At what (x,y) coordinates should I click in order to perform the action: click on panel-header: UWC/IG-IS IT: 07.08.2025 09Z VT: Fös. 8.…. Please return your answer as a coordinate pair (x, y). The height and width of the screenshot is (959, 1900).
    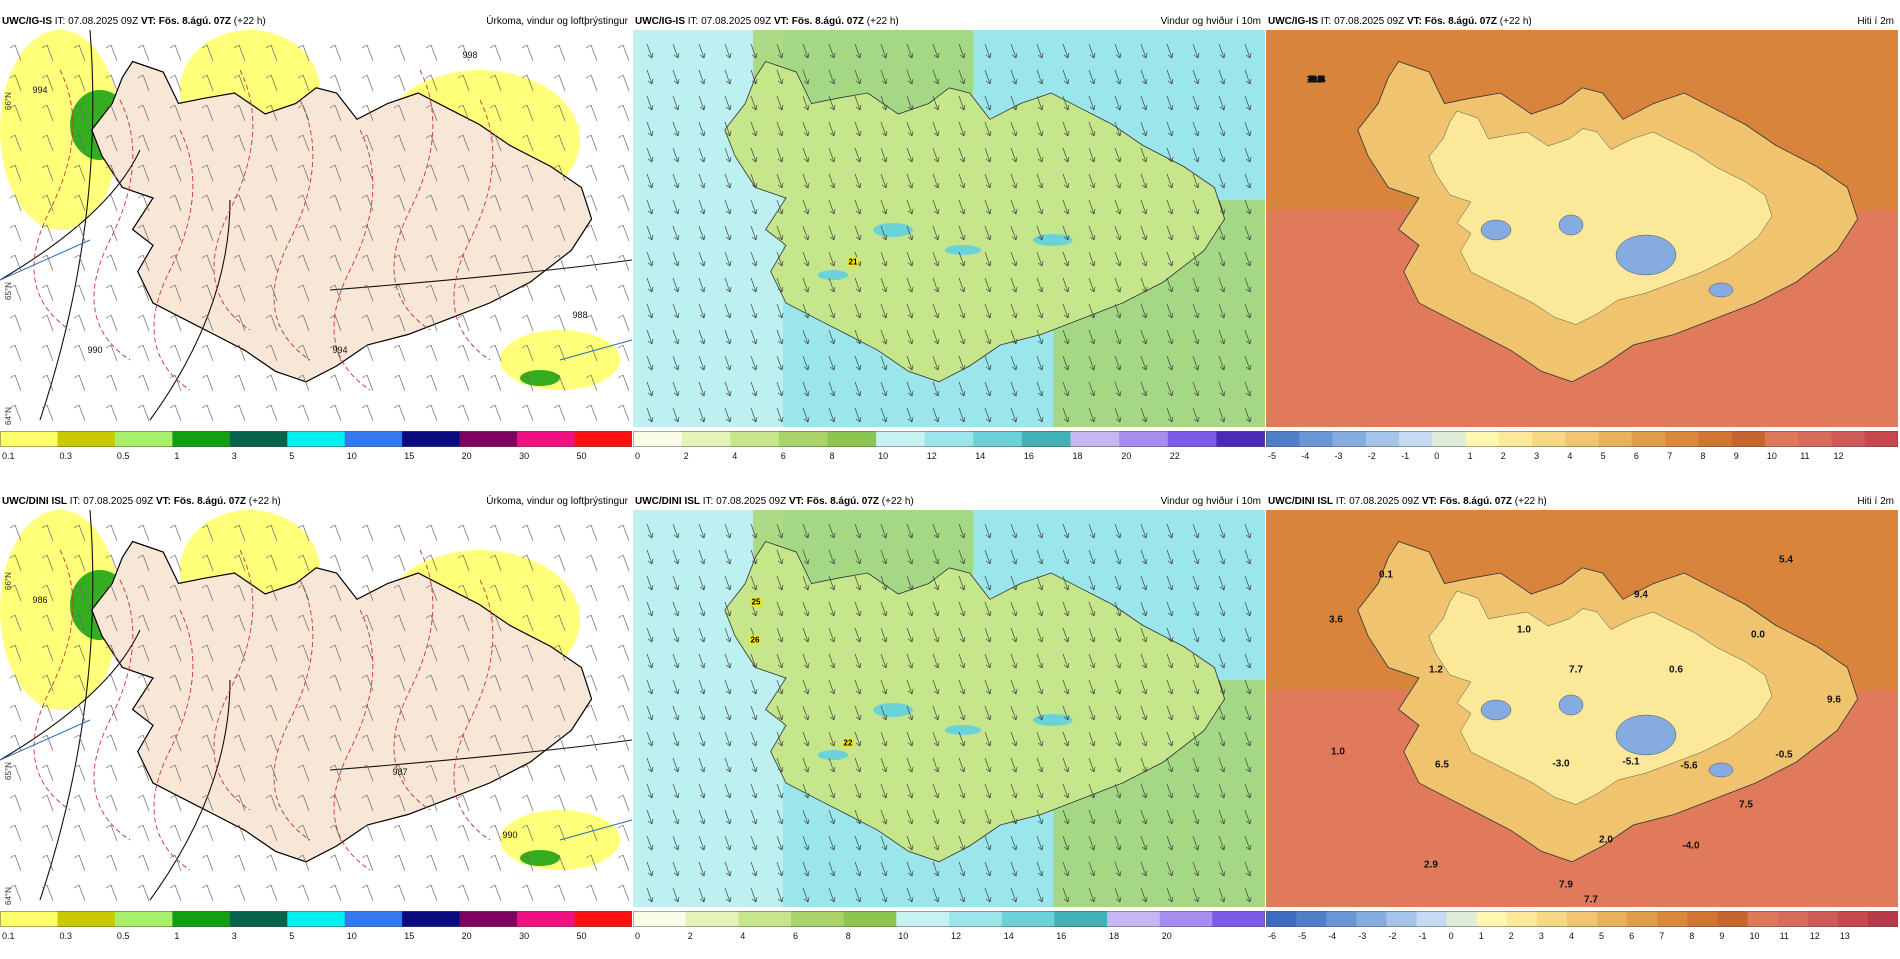
    Looking at the image, I should click on (1582, 22).